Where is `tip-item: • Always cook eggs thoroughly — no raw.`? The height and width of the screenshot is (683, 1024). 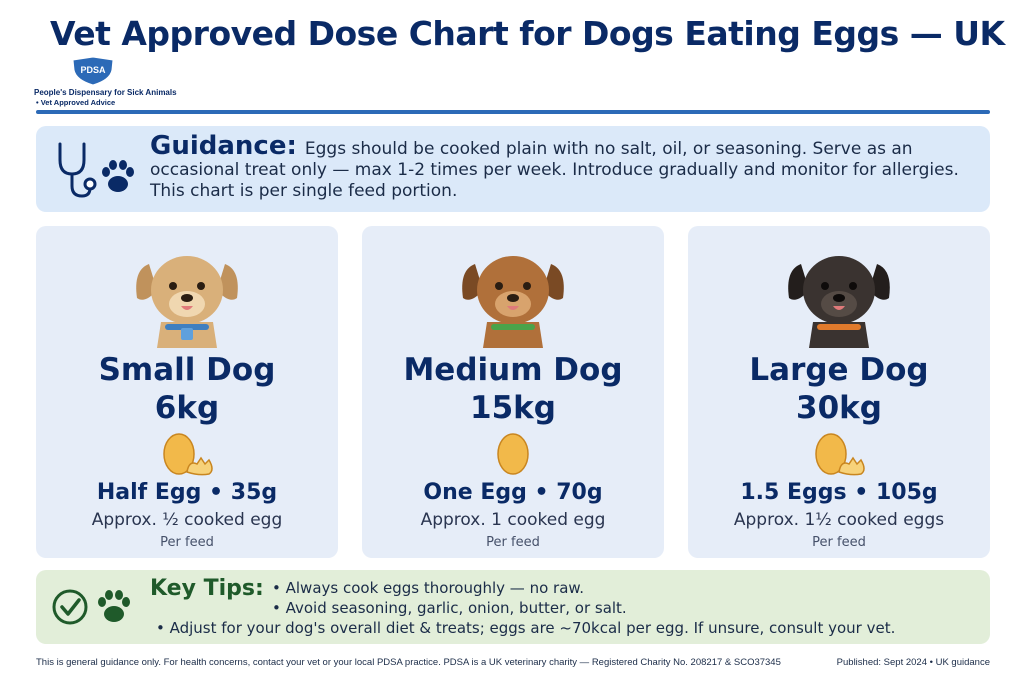
tip-item: • Always cook eggs thoroughly — no raw. is located at coordinates (428, 588).